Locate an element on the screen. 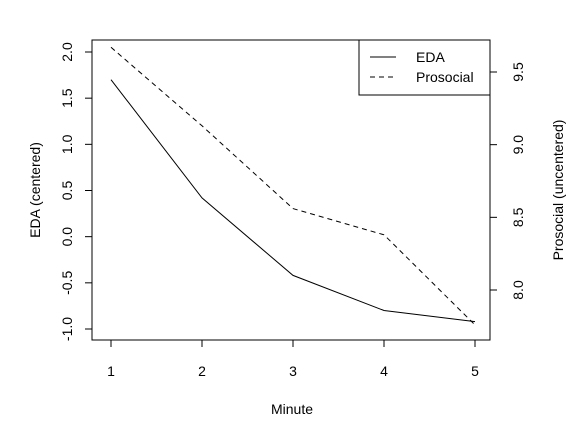 The width and height of the screenshot is (586, 437). x-axis: 1 2 3 4 5 is located at coordinates (293, 359).